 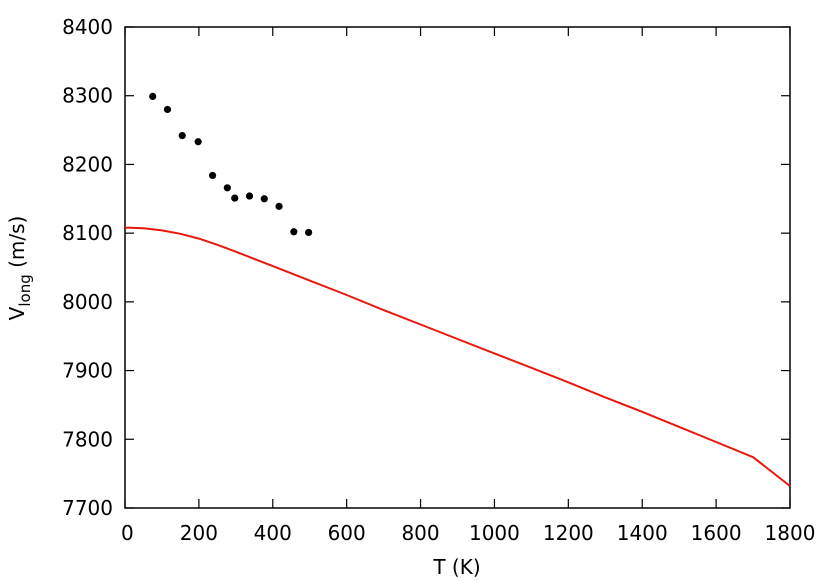 What do you see at coordinates (17, 313) in the screenshot?
I see `y-axis-title-main: V` at bounding box center [17, 313].